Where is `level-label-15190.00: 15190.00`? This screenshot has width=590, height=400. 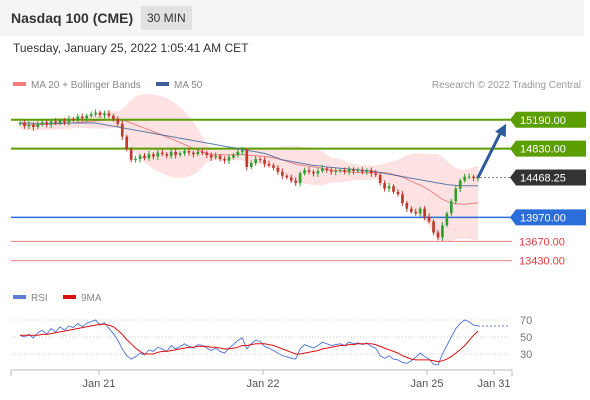
level-label-15190.00: 15190.00 is located at coordinates (543, 121).